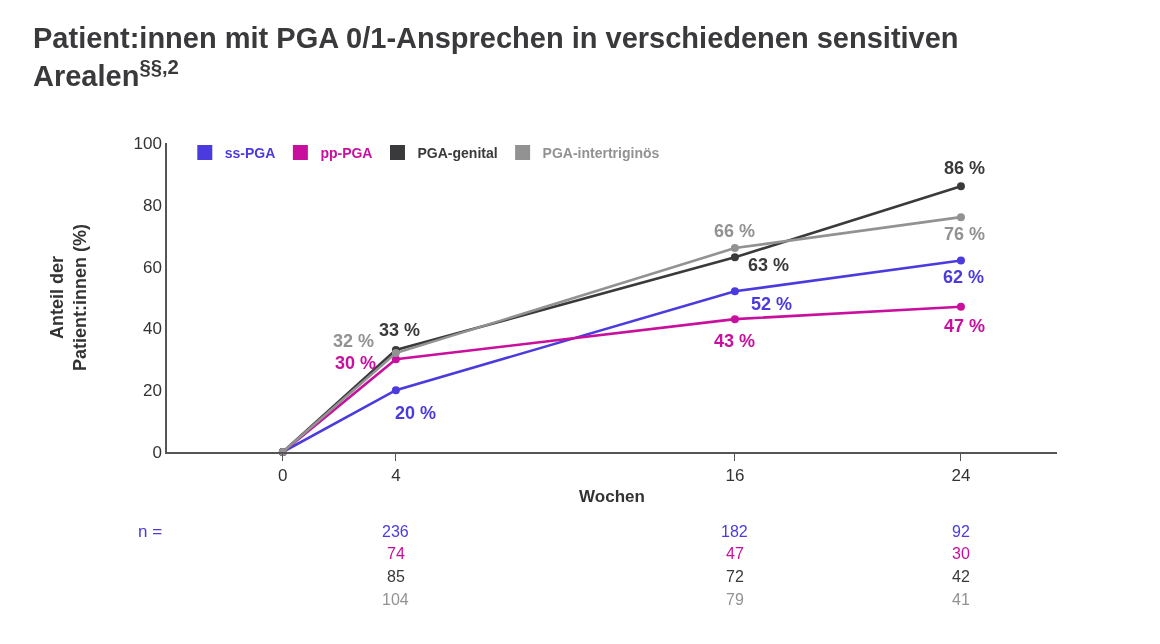 This screenshot has width=1160, height=644. What do you see at coordinates (961, 599) in the screenshot?
I see `text: 41` at bounding box center [961, 599].